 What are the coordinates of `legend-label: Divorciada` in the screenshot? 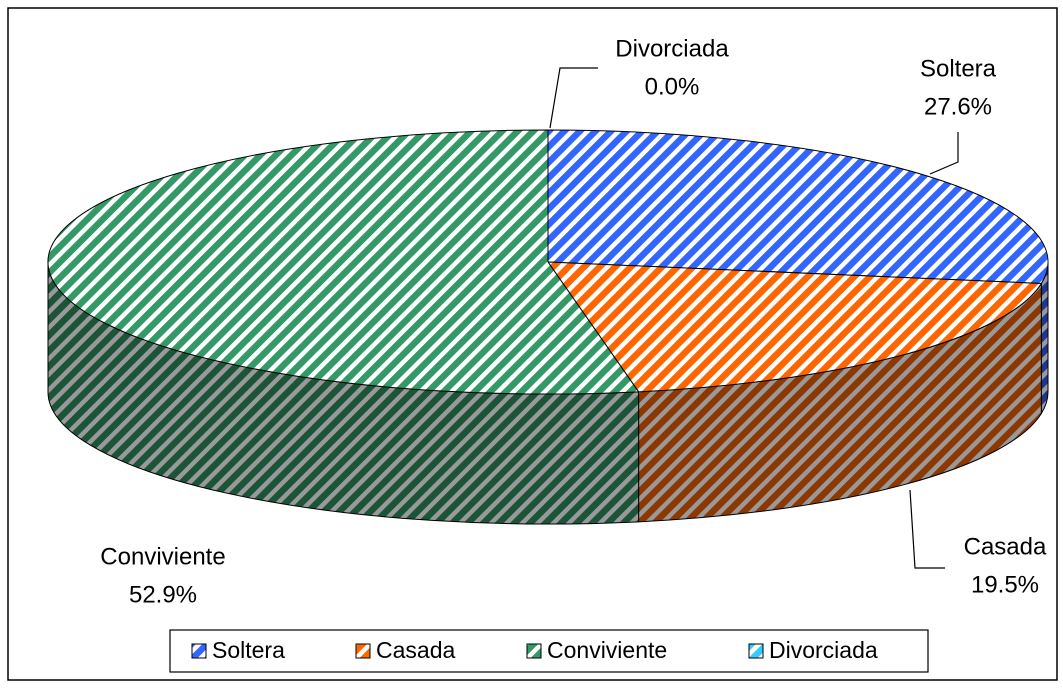 It's located at (823, 650).